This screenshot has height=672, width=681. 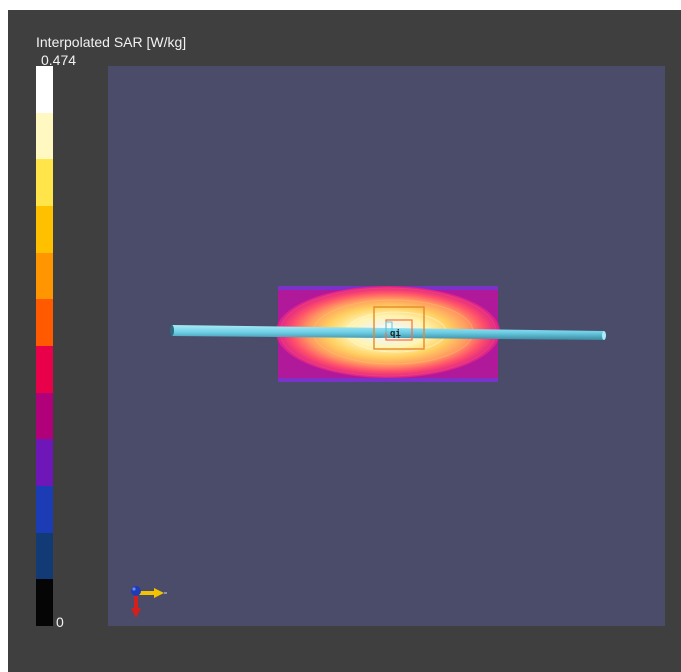 I want to click on feed-point-boxes, so click(x=399, y=328).